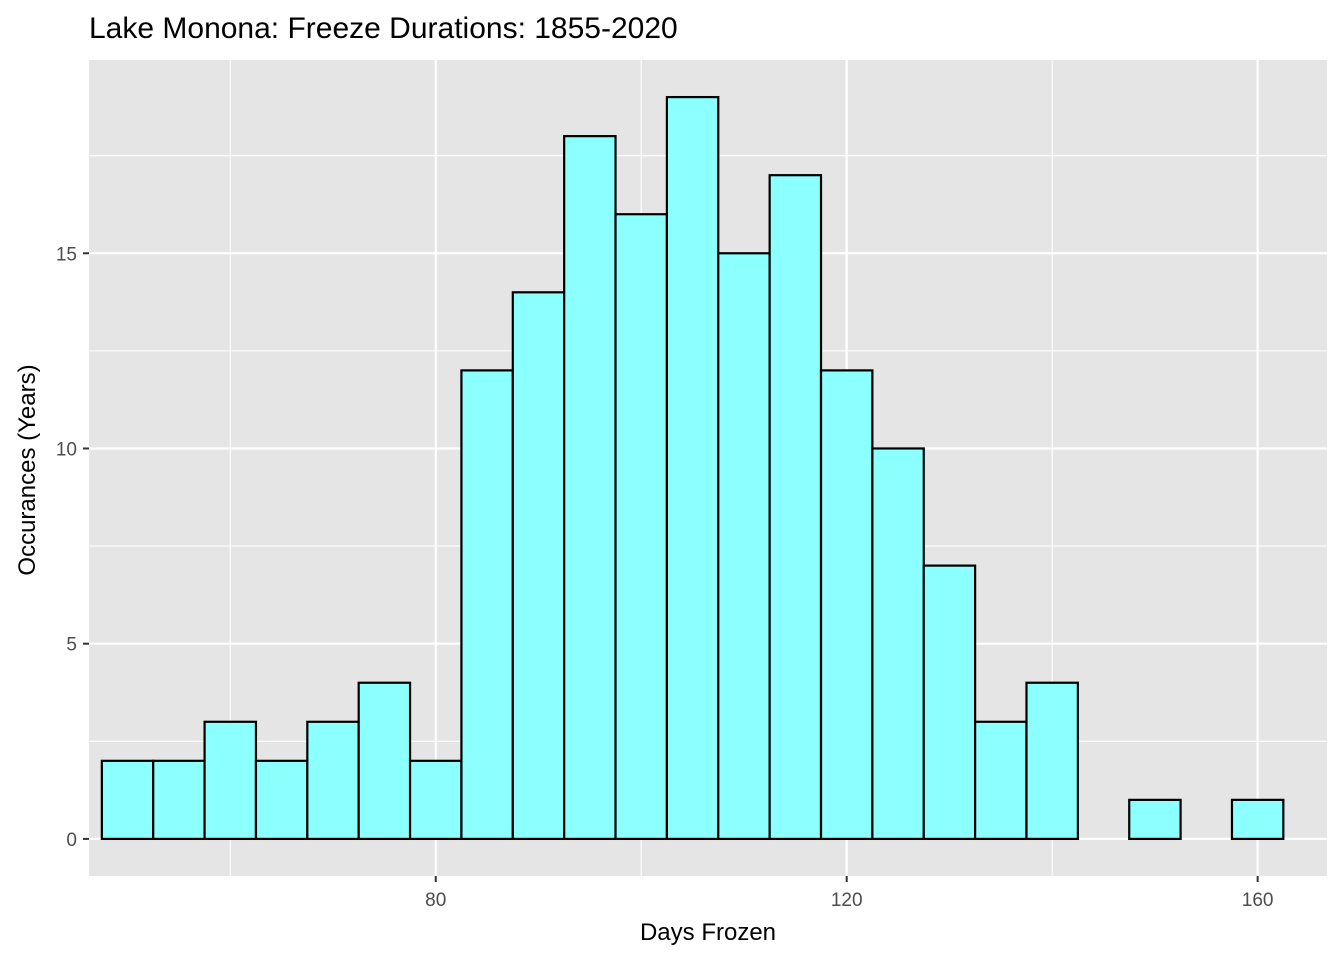 The width and height of the screenshot is (1344, 960). What do you see at coordinates (708, 932) in the screenshot?
I see `x-axis-title: Days Frozen` at bounding box center [708, 932].